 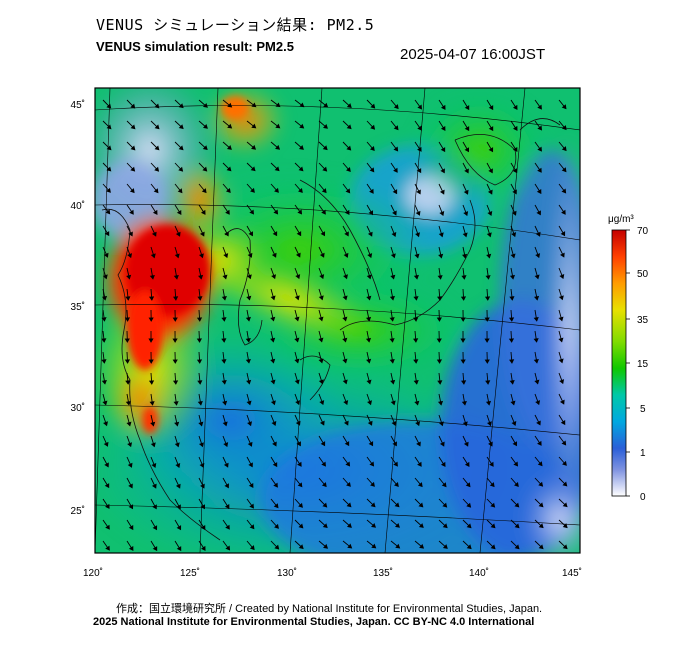 I want to click on lon-tick-label: 120˚, so click(x=93, y=573).